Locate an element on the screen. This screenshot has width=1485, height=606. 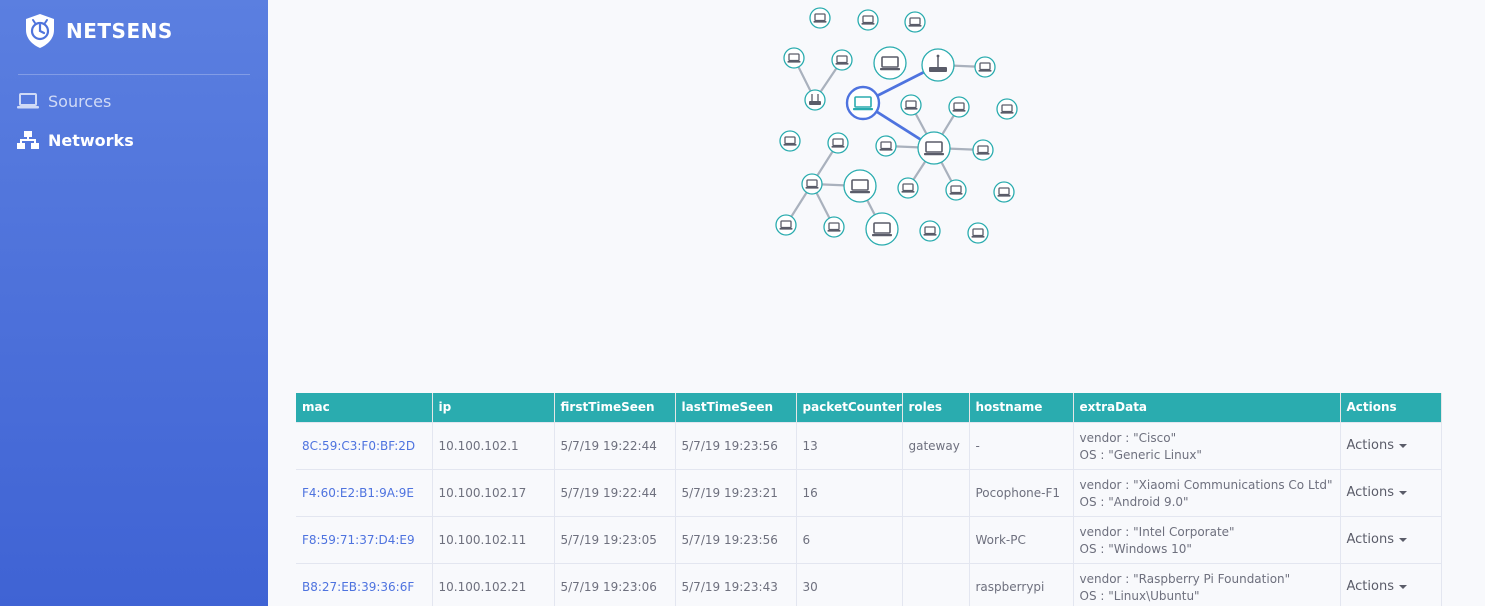
mac-link: B8:27:EB:39:36:6F is located at coordinates (358, 586).